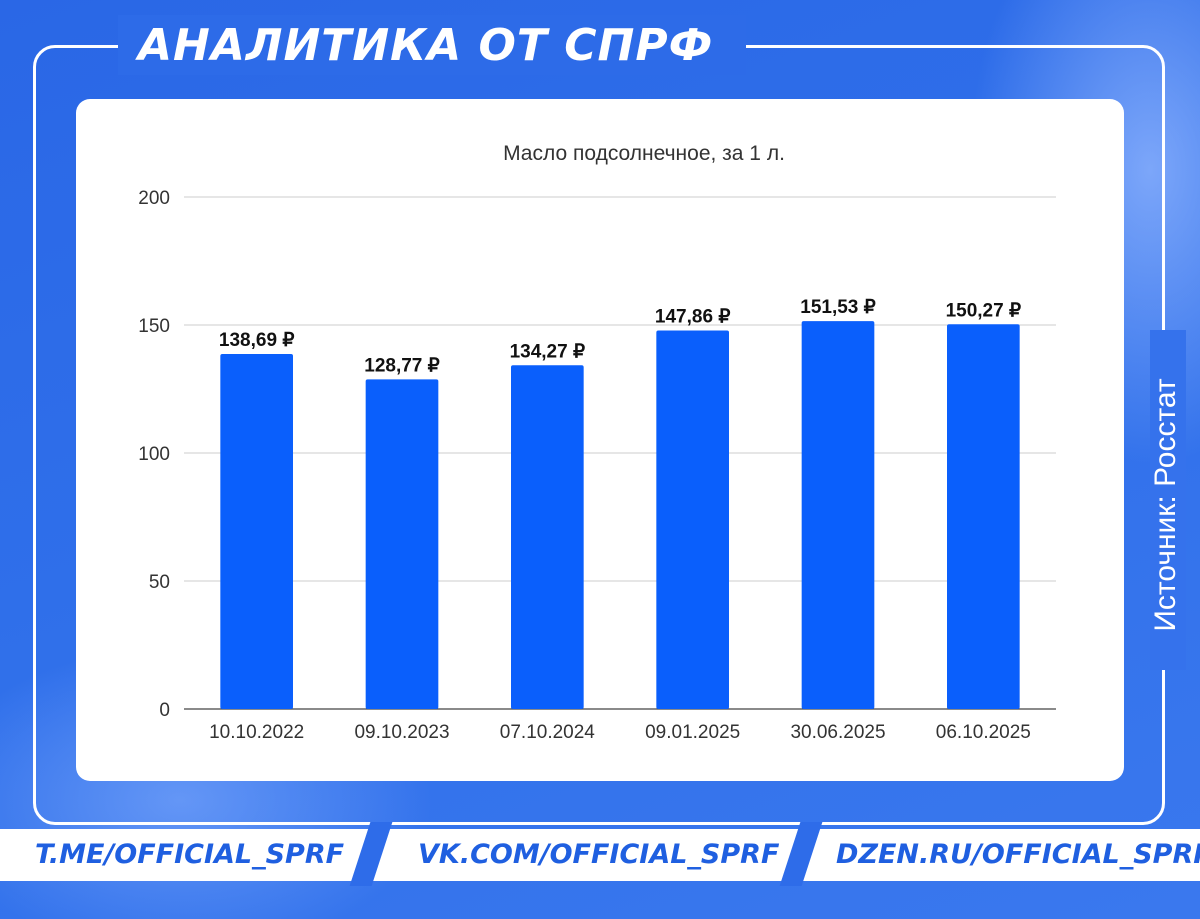 The image size is (1200, 919). What do you see at coordinates (401, 365) in the screenshot?
I see `data-label: 128,77 ₽` at bounding box center [401, 365].